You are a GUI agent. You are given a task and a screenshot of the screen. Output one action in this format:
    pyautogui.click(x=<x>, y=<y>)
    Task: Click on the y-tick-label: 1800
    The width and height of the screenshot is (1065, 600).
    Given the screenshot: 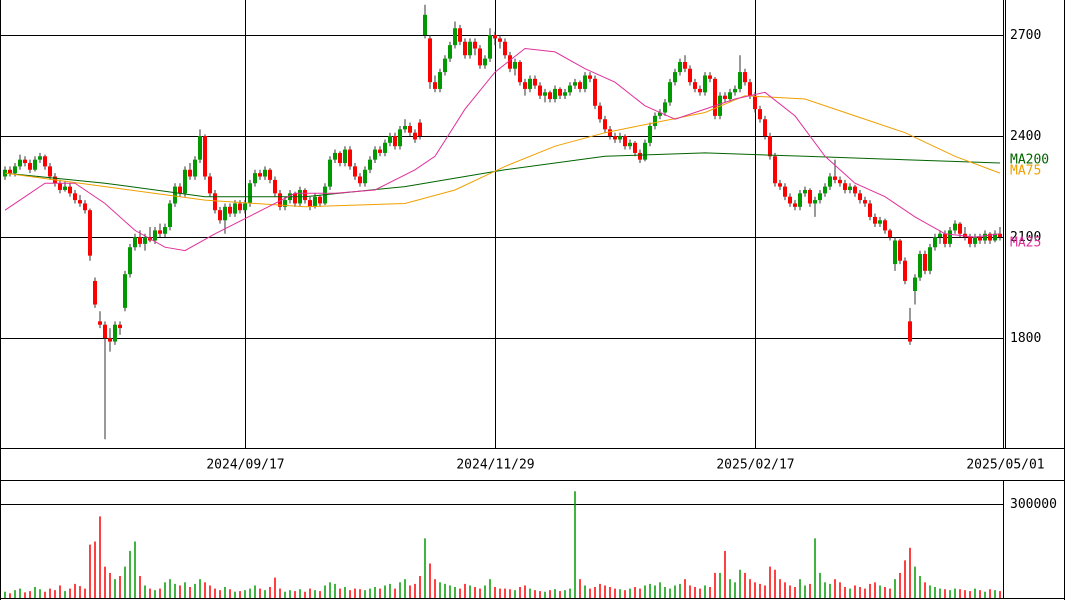 What is the action you would take?
    pyautogui.click(x=1025, y=338)
    